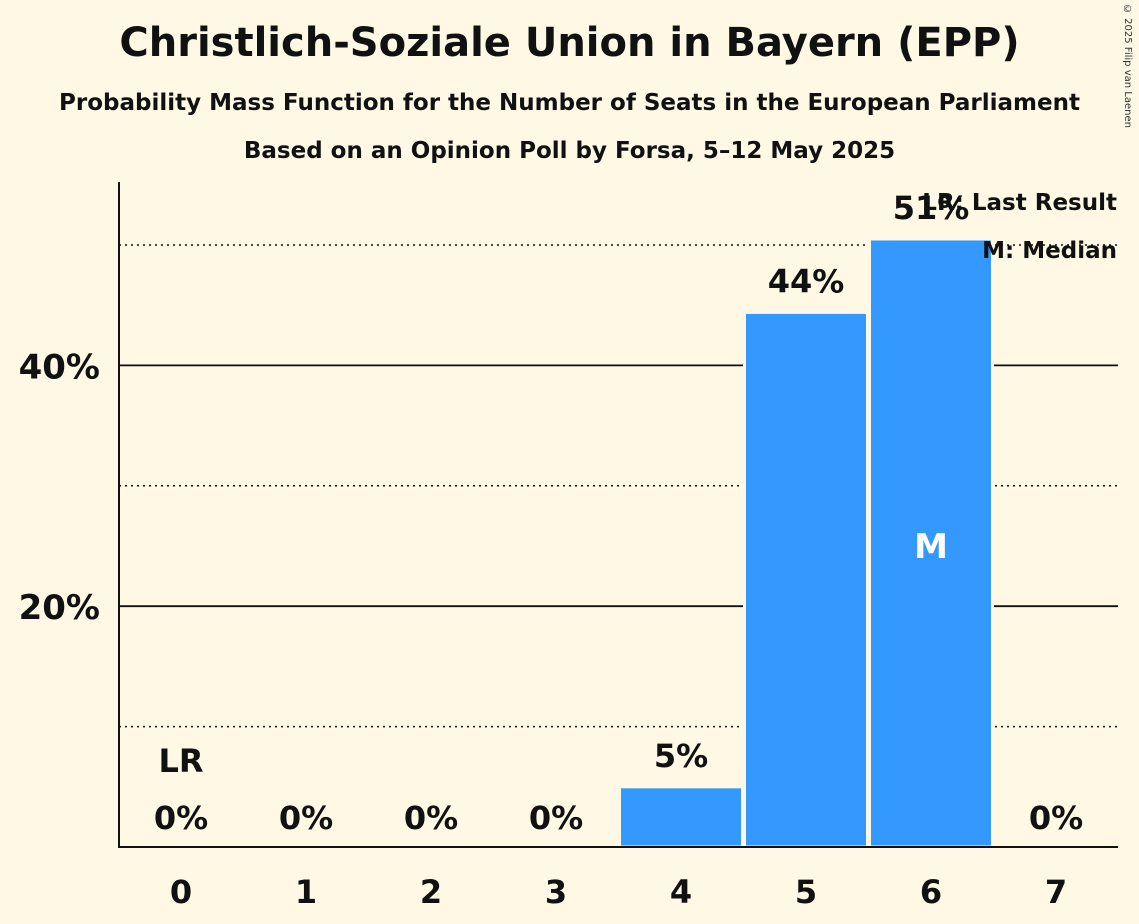  What do you see at coordinates (806, 281) in the screenshot?
I see `data-label-seat-5: 44%` at bounding box center [806, 281].